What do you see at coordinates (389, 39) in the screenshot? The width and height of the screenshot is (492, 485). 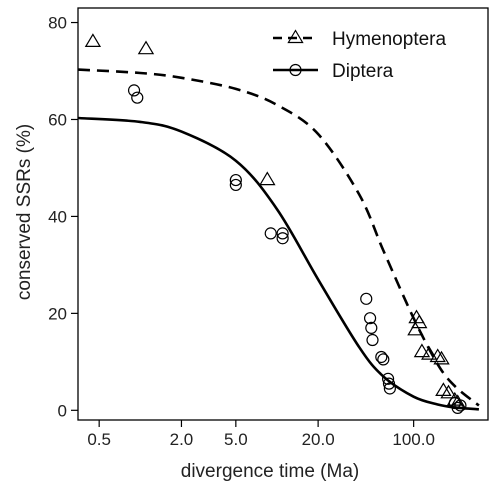 I see `legend-label: Hymenoptera` at bounding box center [389, 39].